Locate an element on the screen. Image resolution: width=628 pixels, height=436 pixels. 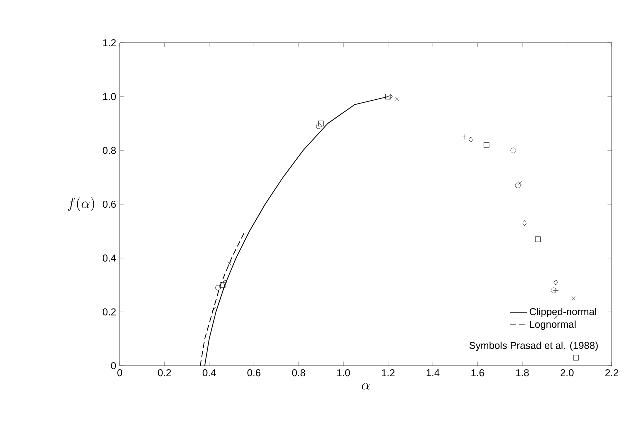
y-tick-label: 0 is located at coordinates (113, 366).